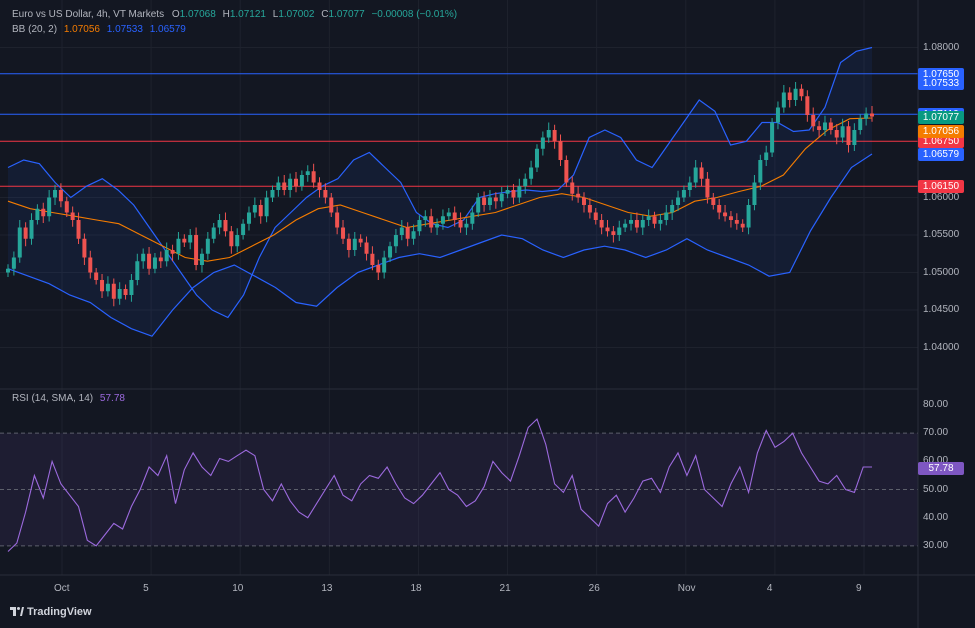 This screenshot has height=628, width=975. What do you see at coordinates (53, 398) in the screenshot?
I see `rsi-label: RSI (14, SMA, 14)` at bounding box center [53, 398].